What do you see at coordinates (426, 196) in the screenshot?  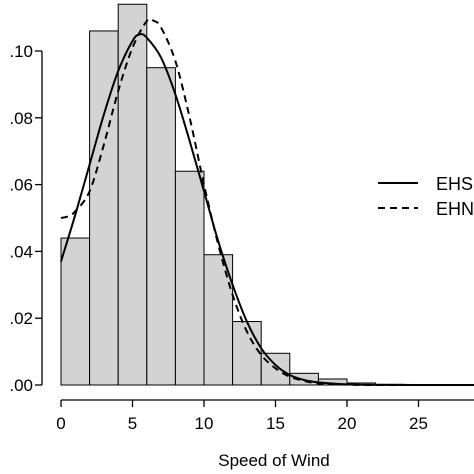 I see `legend: EHS EHN` at bounding box center [426, 196].